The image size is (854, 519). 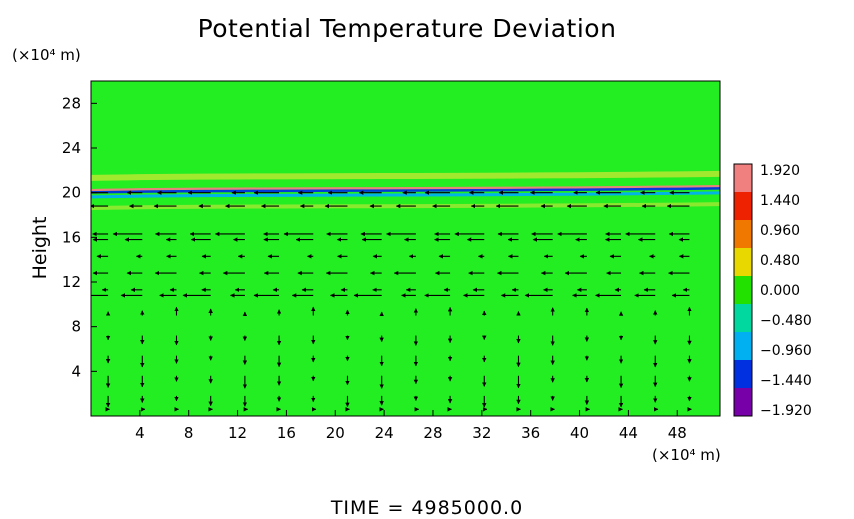 What do you see at coordinates (786, 411) in the screenshot?
I see `colorbar-label: −1.920` at bounding box center [786, 411].